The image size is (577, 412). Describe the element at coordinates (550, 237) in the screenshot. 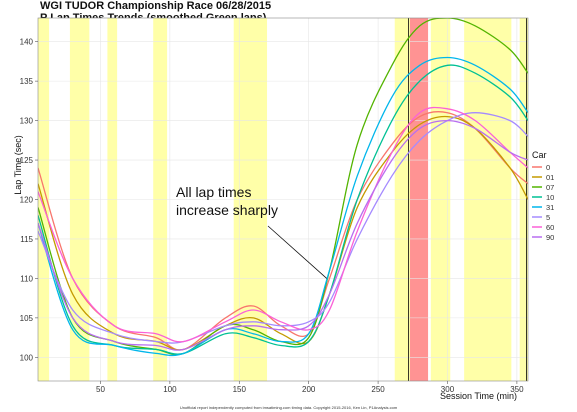

I see `legend-label-90: 90` at that location.